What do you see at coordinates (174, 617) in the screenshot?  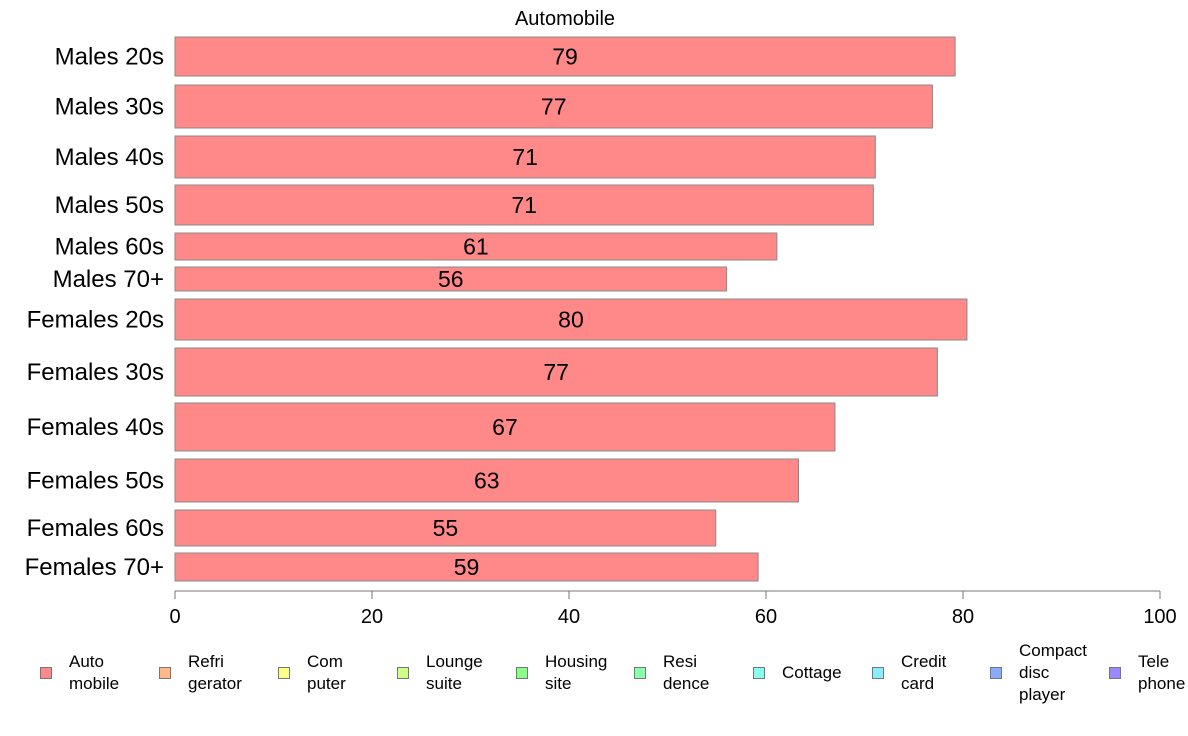 I see `x-tick-label: 0` at bounding box center [174, 617].